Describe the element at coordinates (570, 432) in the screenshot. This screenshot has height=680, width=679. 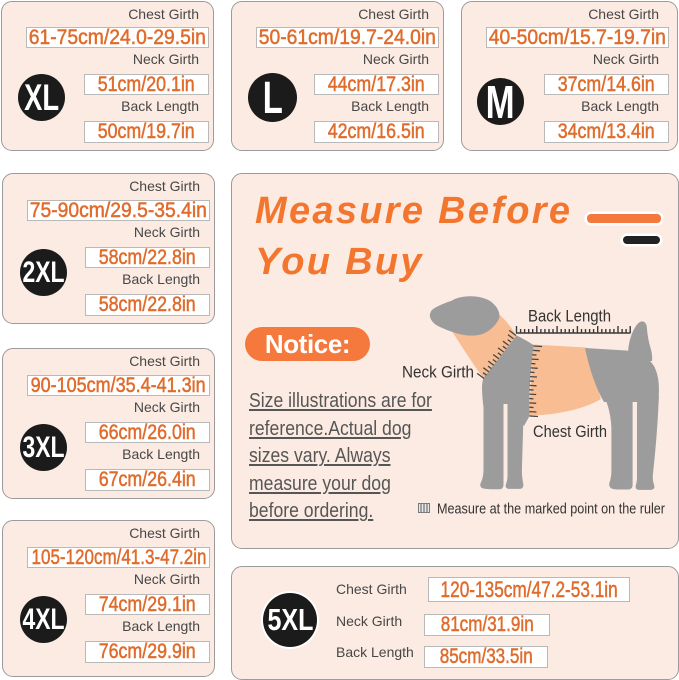
I see `svg-text: Chest Girth` at that location.